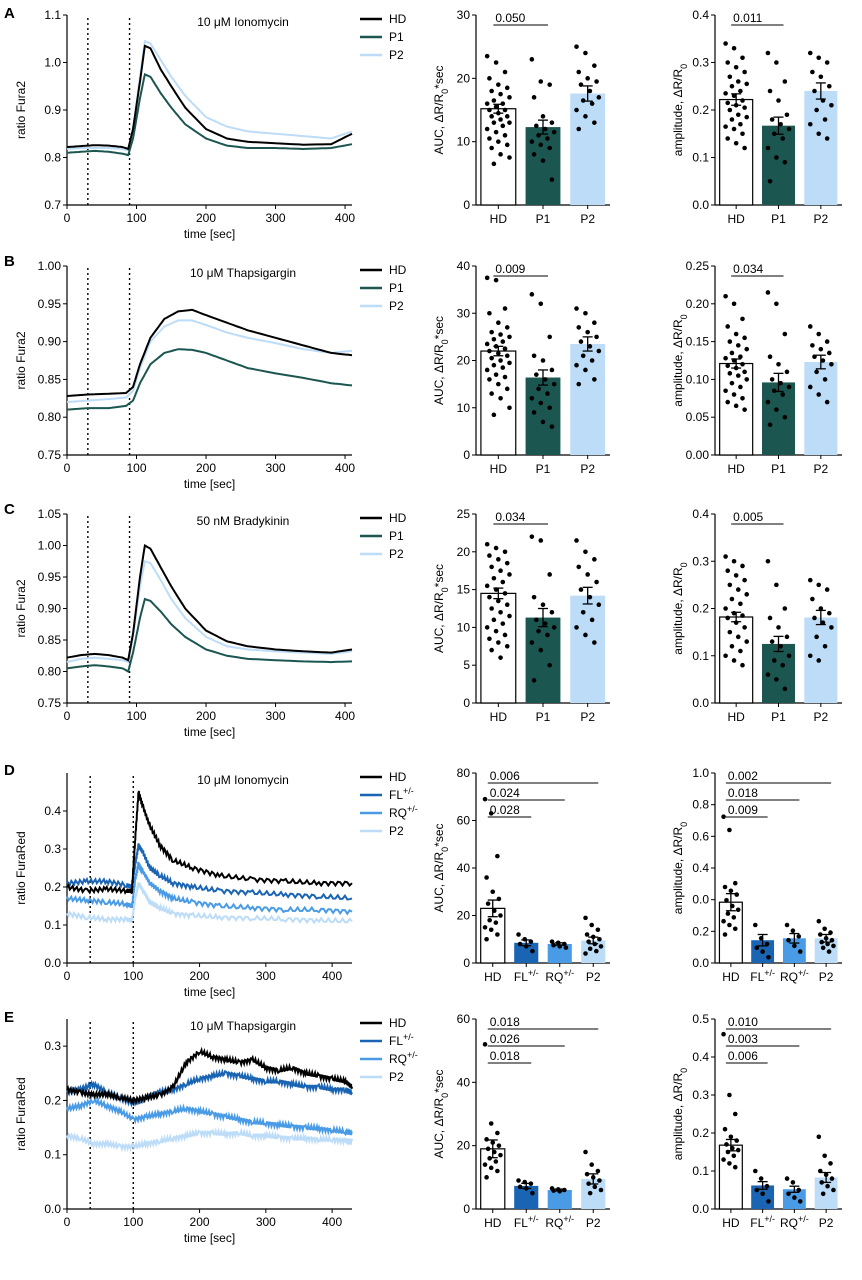 The image size is (862, 1280). What do you see at coordinates (464, 78) in the screenshot?
I see `chart-a-bar-y-tick-label: 20` at bounding box center [464, 78].